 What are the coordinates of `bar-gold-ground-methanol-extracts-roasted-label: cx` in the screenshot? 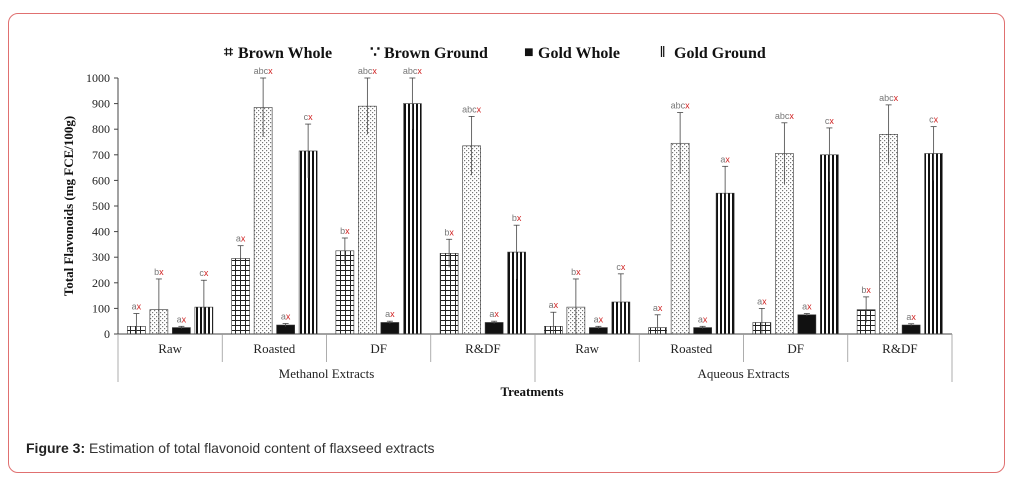 It's located at (309, 117).